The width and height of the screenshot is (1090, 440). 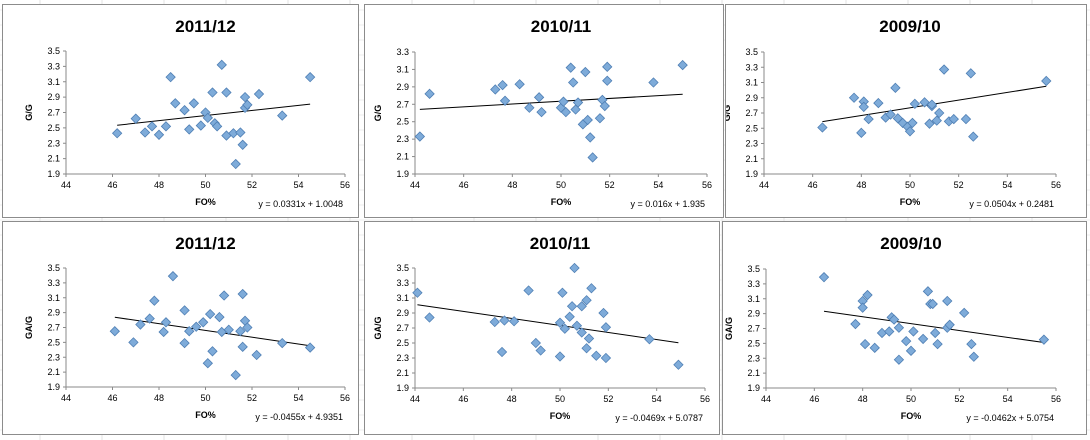 I want to click on chart-title: 2010/11, so click(x=560, y=243).